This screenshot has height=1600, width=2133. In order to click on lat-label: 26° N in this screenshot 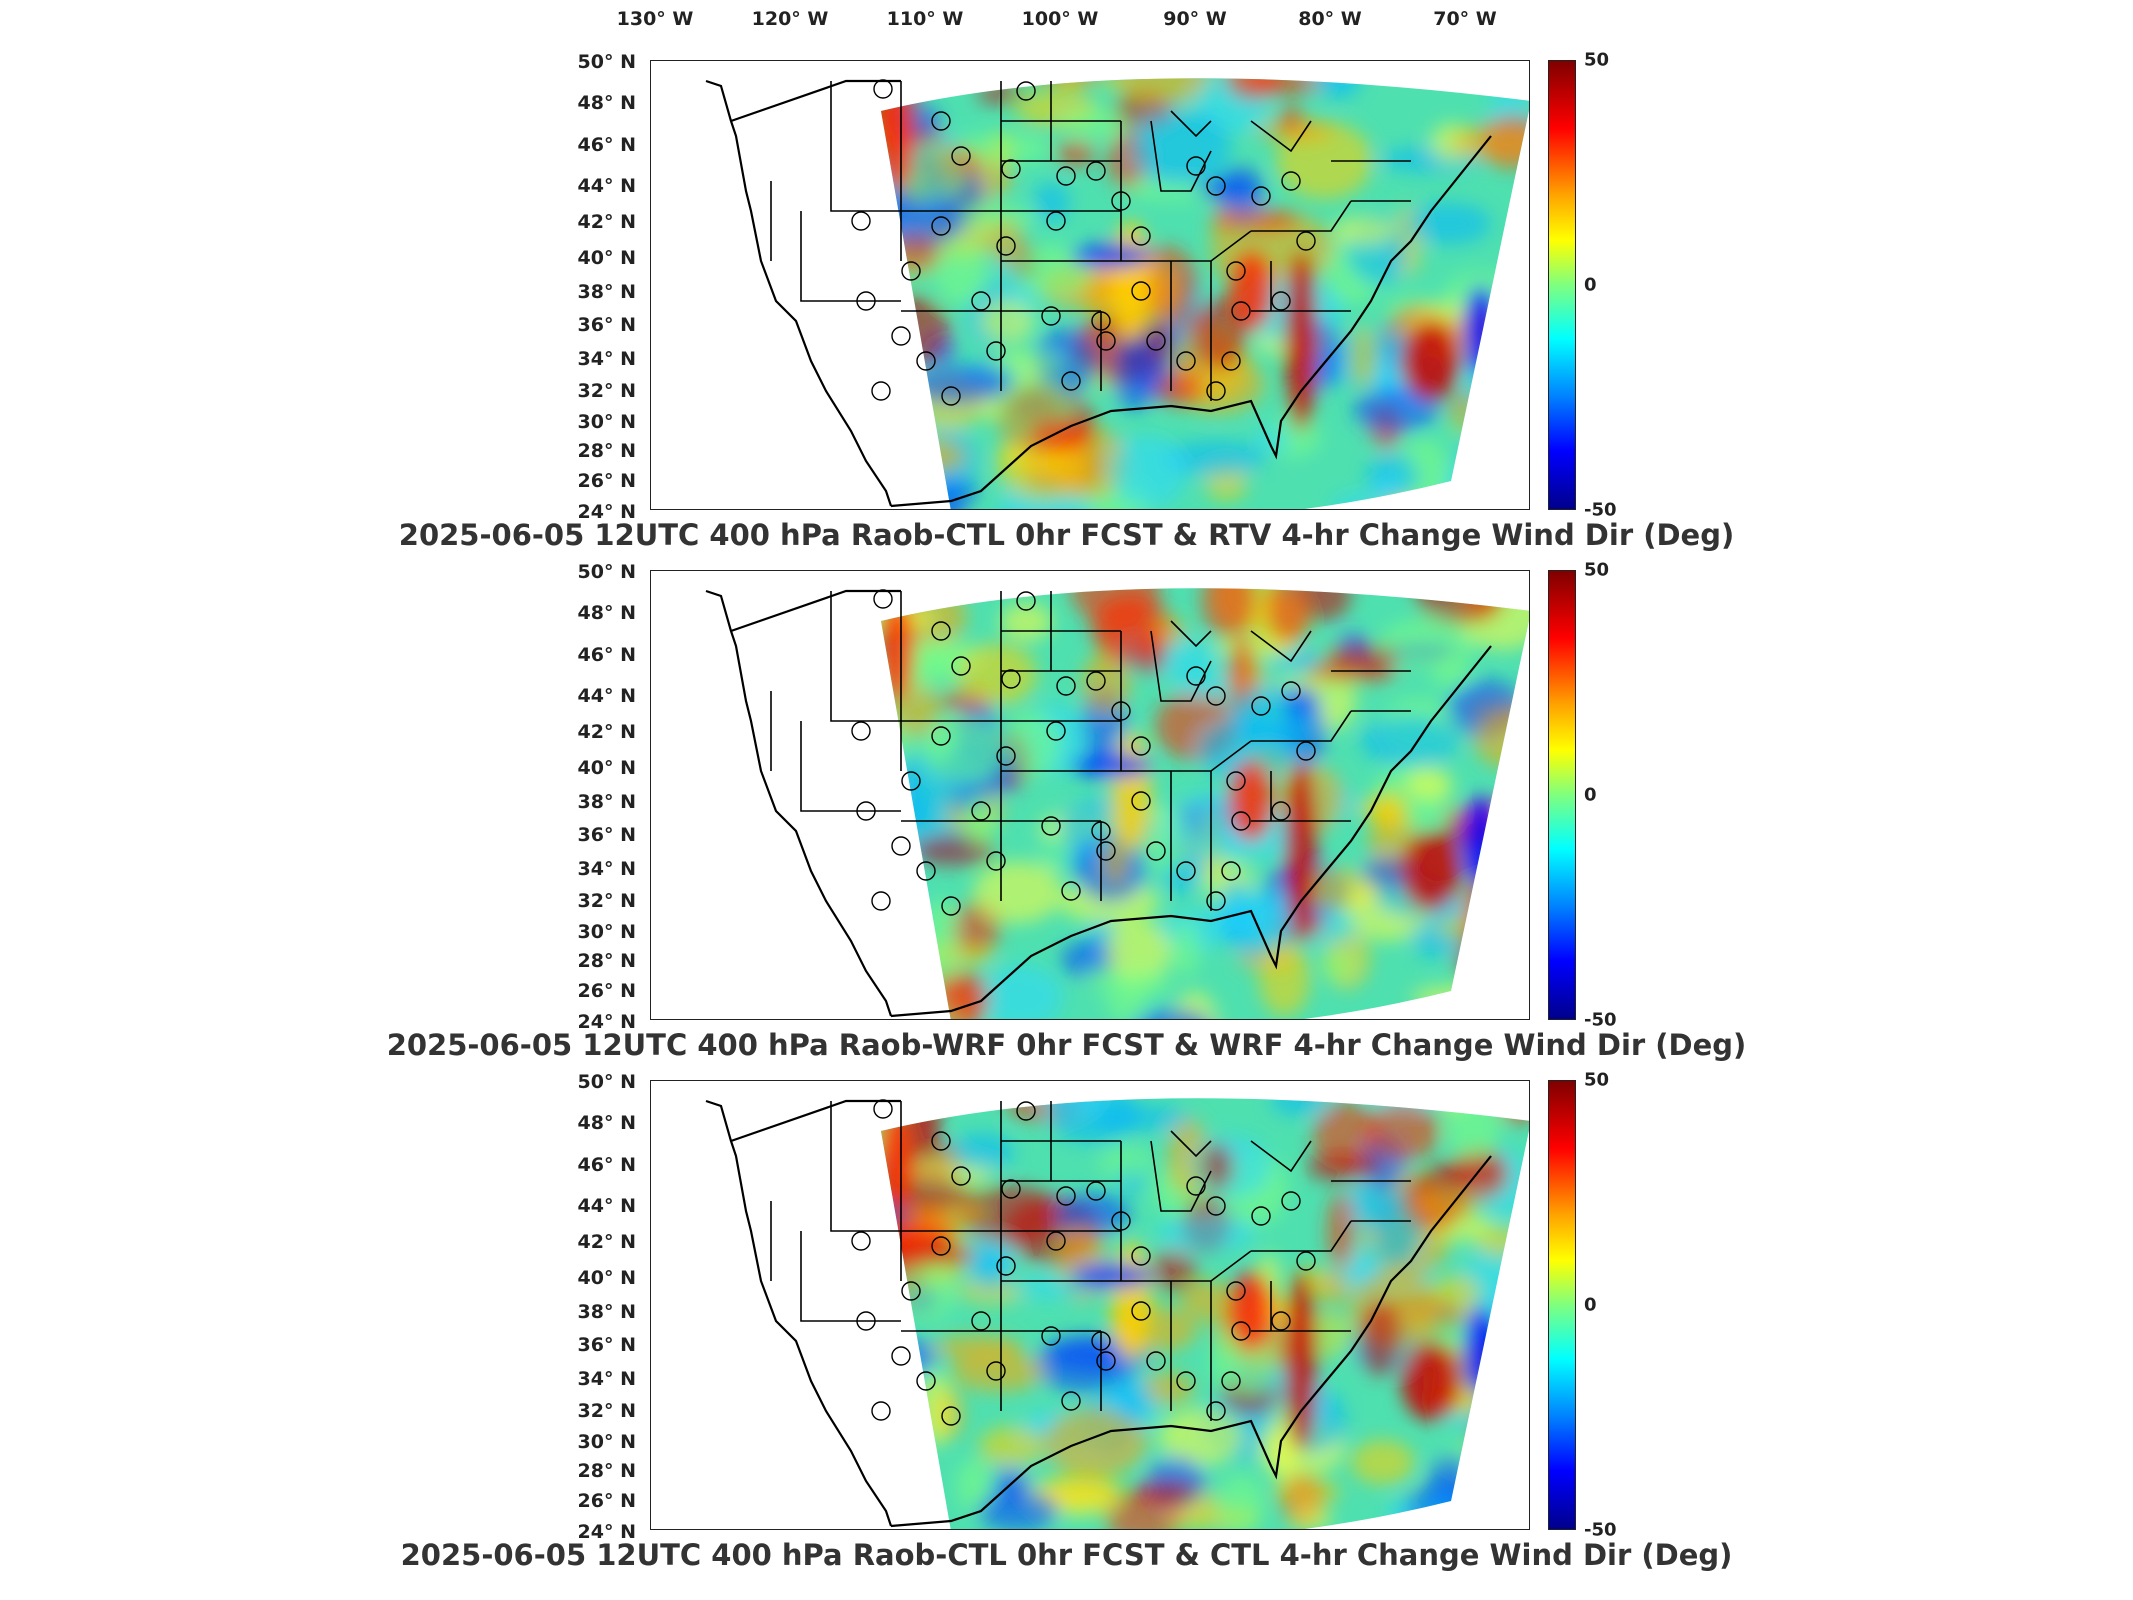, I will do `click(606, 480)`.